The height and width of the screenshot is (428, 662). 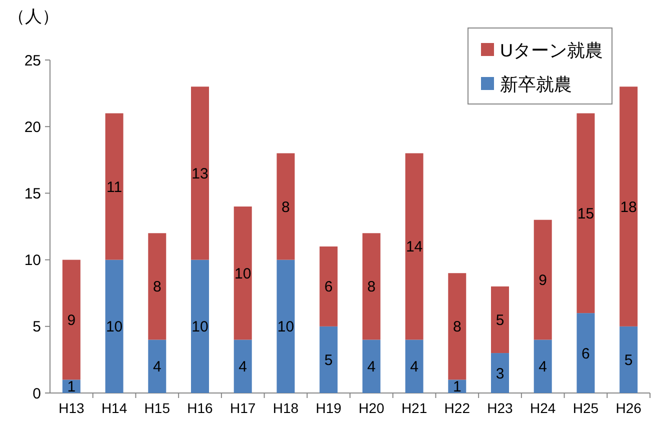 I want to click on x-tick-label: H15, so click(x=157, y=408).